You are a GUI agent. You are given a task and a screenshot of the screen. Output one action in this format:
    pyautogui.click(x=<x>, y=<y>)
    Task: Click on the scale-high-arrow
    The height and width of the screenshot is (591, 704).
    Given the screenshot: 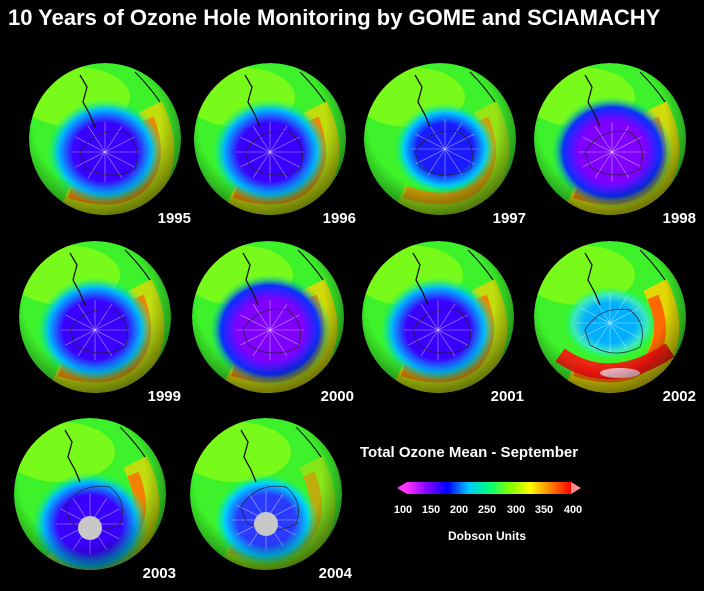 What is the action you would take?
    pyautogui.click(x=576, y=488)
    